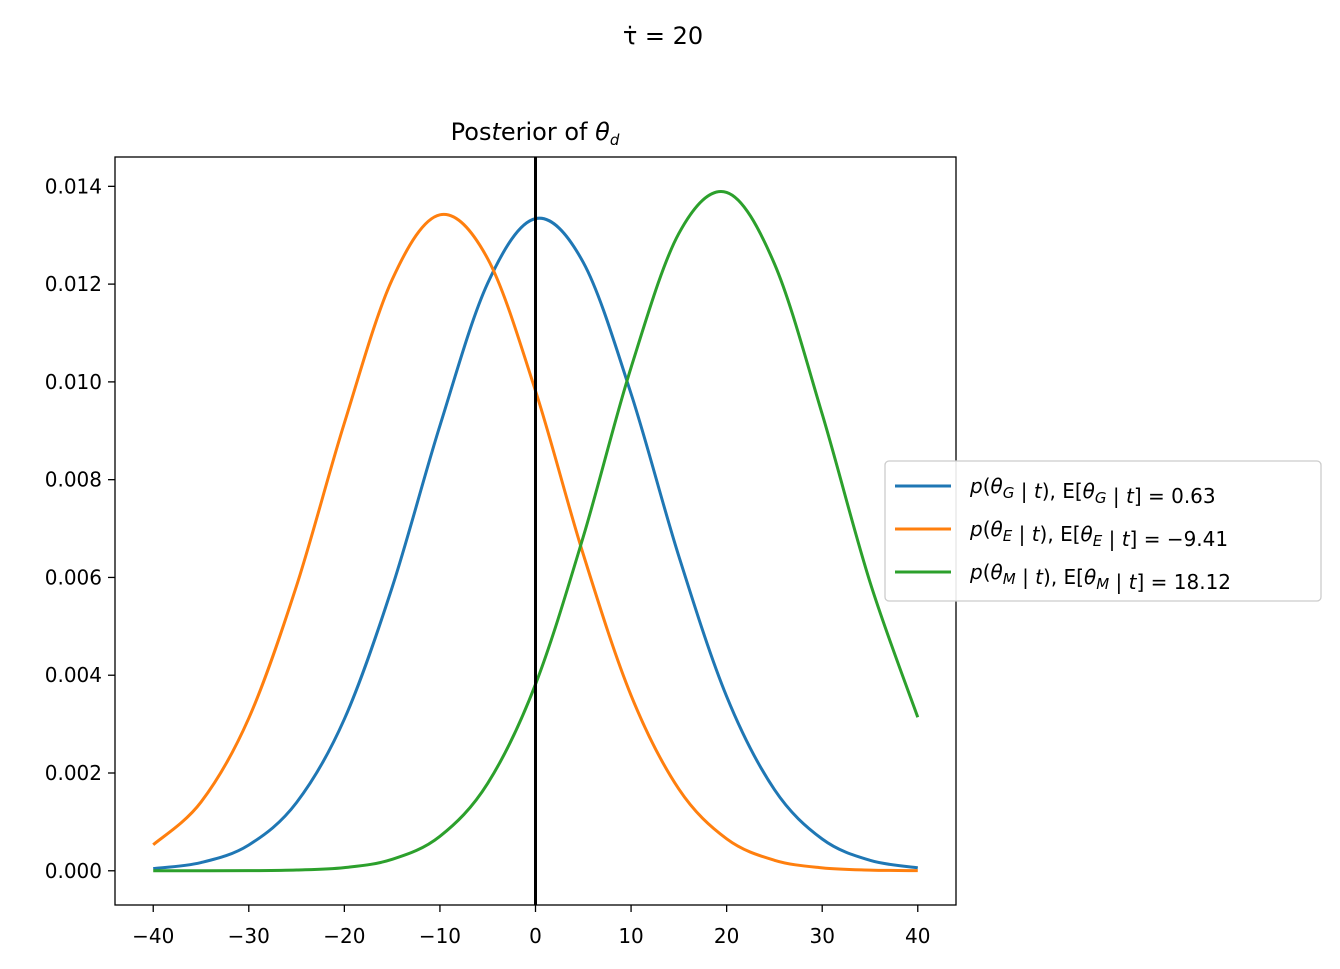 The image size is (1340, 969). Describe the element at coordinates (917, 936) in the screenshot. I see `x-tick-label: 40` at that location.